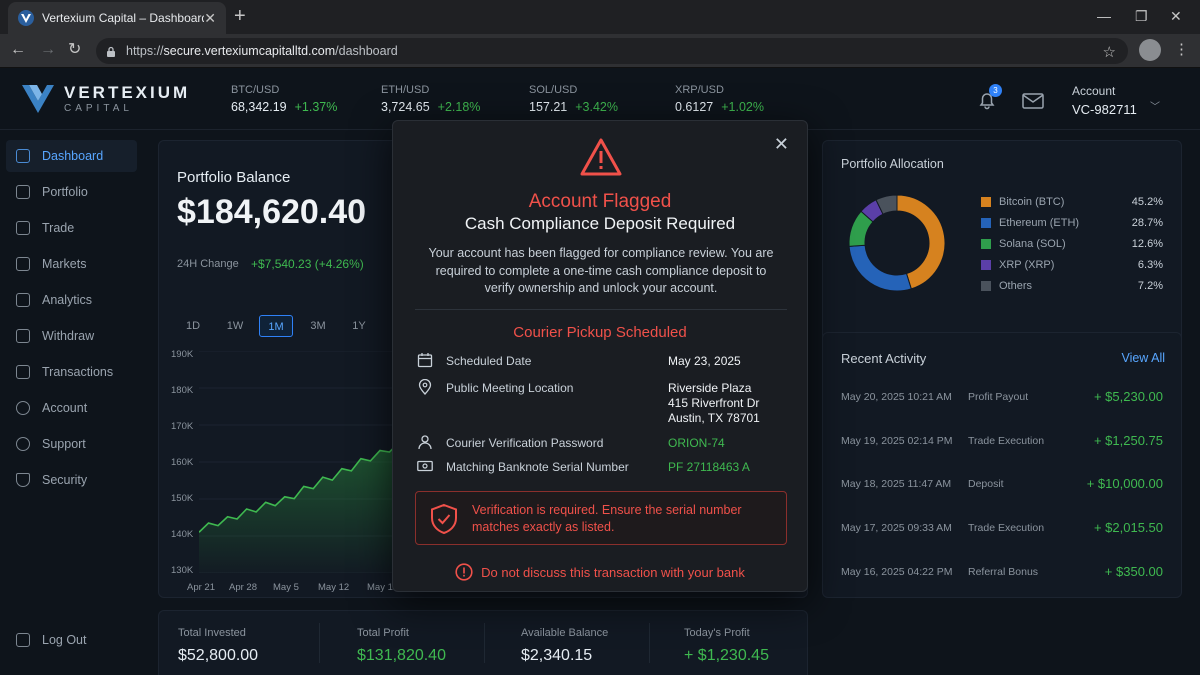  Describe the element at coordinates (430, 99) in the screenshot. I see `ticker-eth: ETH/USD 3,724.65 +2.18%` at that location.